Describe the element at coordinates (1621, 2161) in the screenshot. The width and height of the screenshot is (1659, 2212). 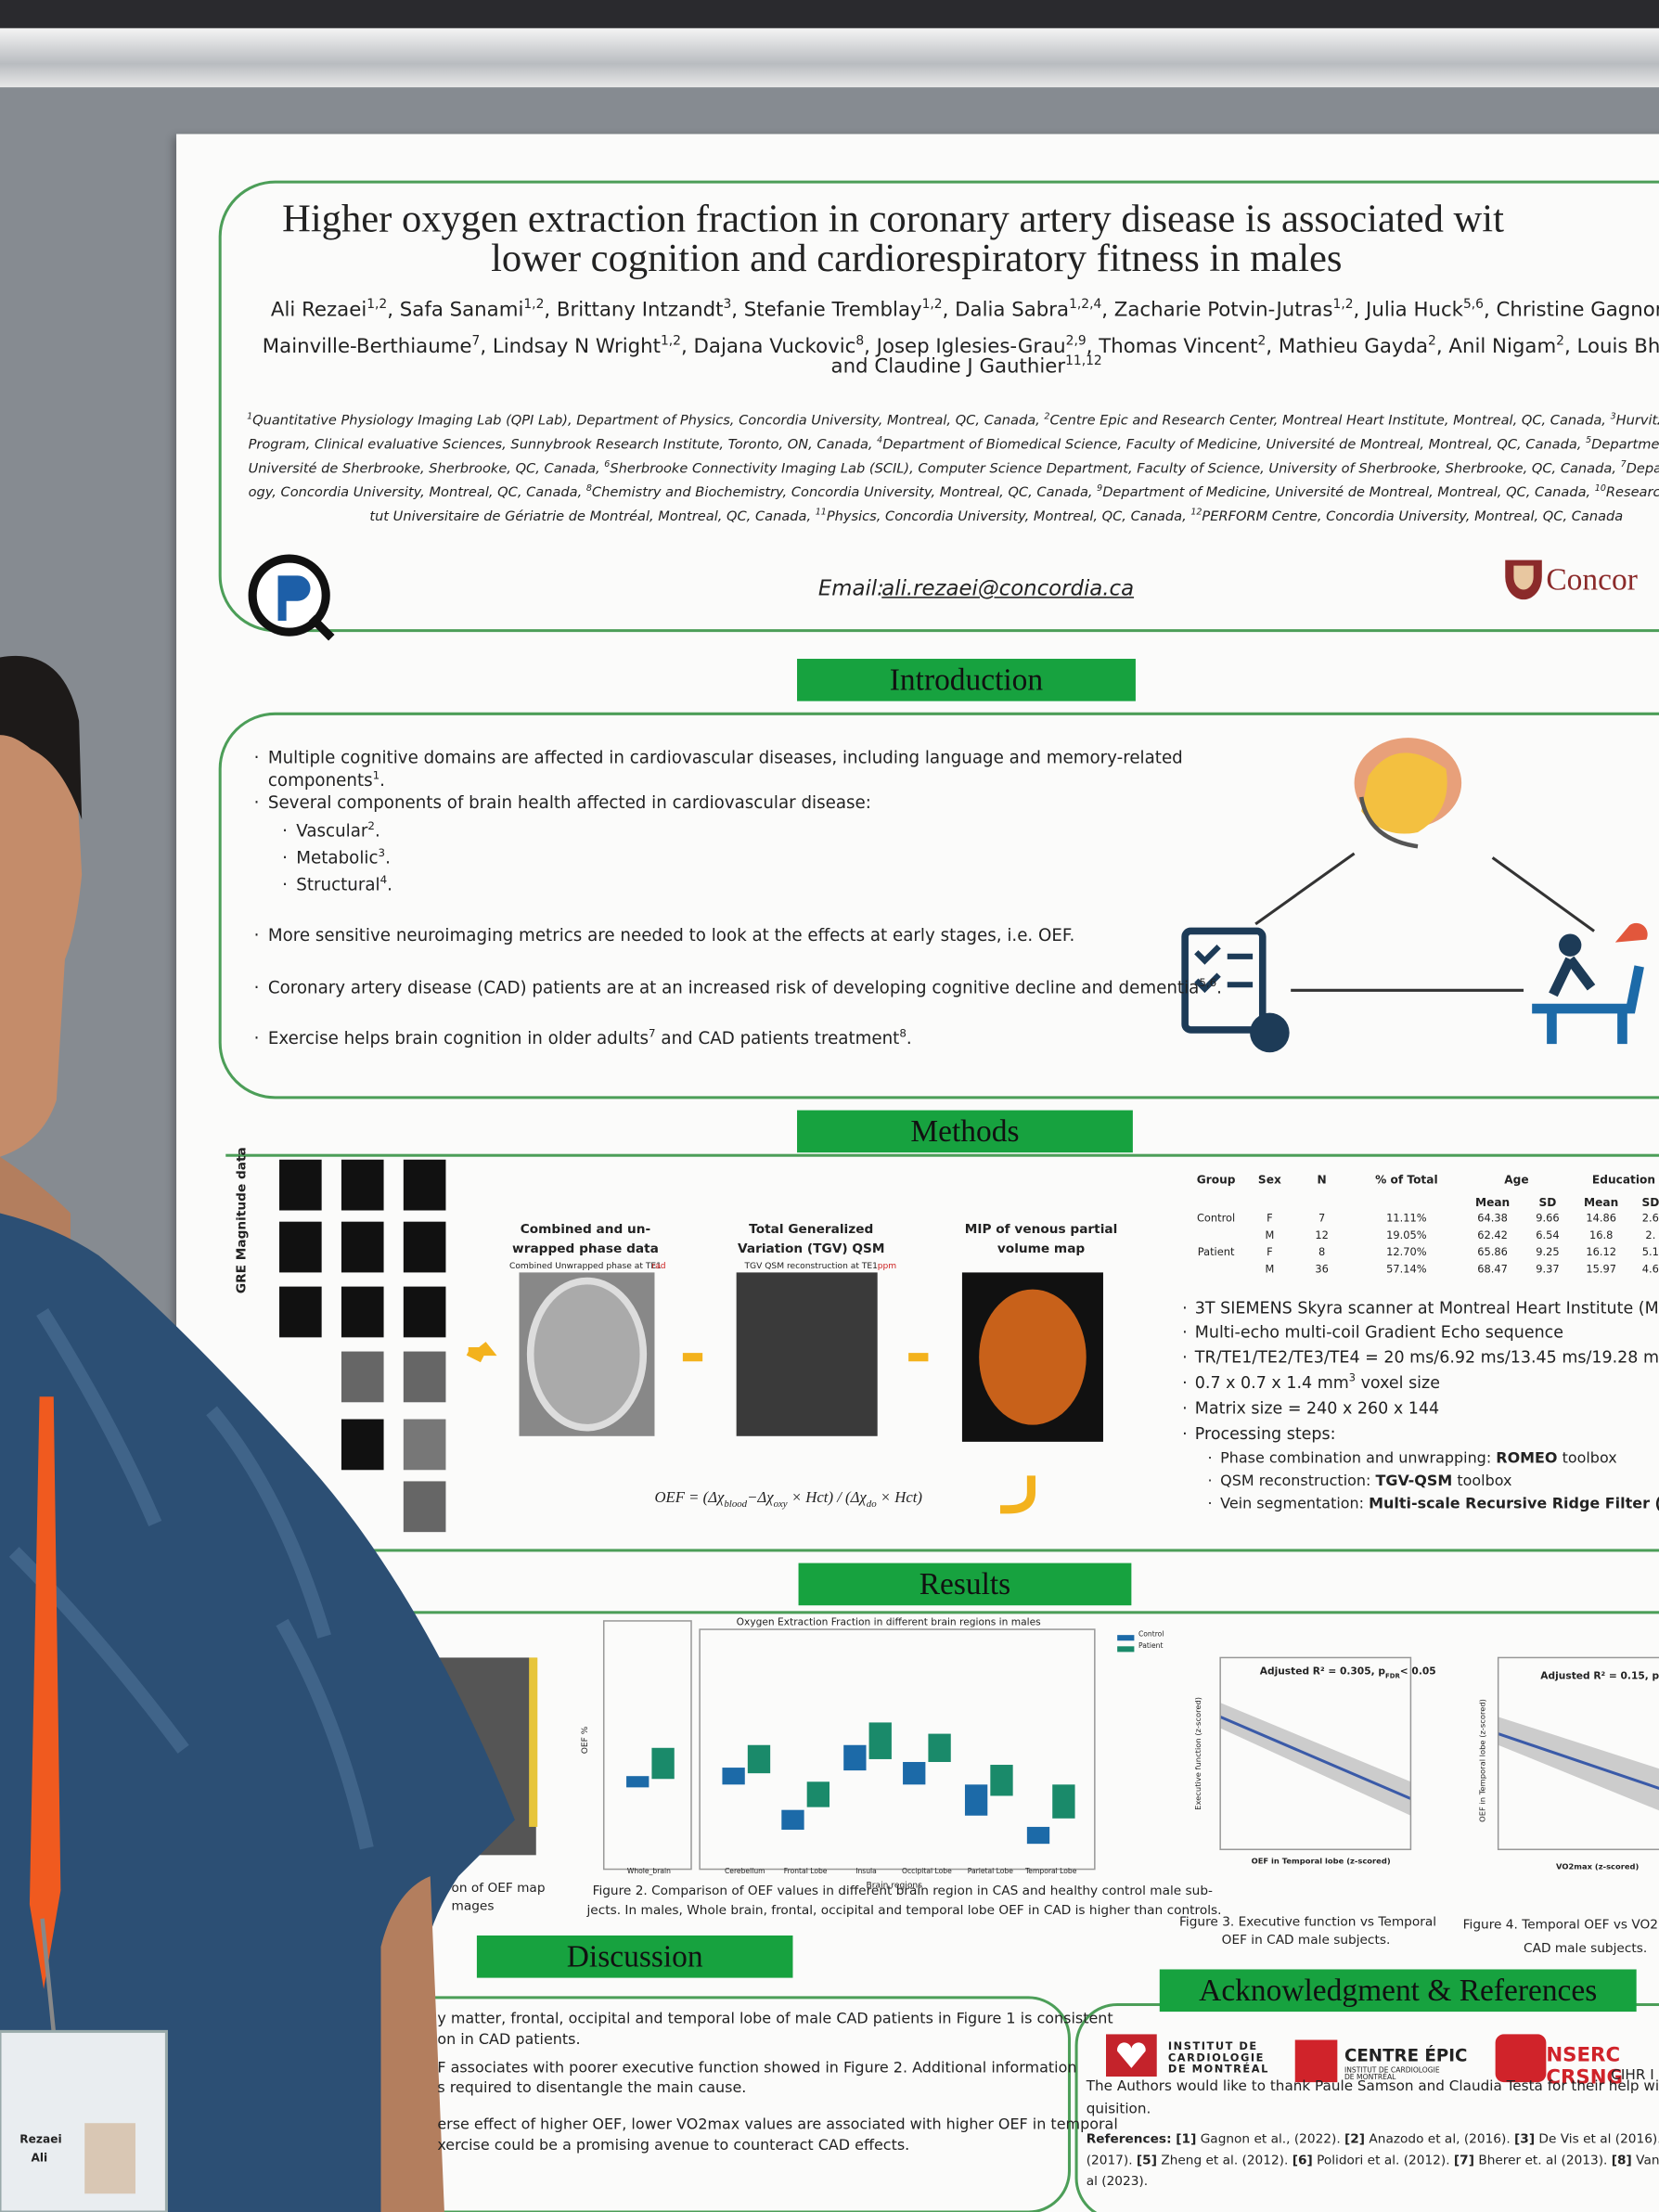
I see `text-segment: [8]` at that location.